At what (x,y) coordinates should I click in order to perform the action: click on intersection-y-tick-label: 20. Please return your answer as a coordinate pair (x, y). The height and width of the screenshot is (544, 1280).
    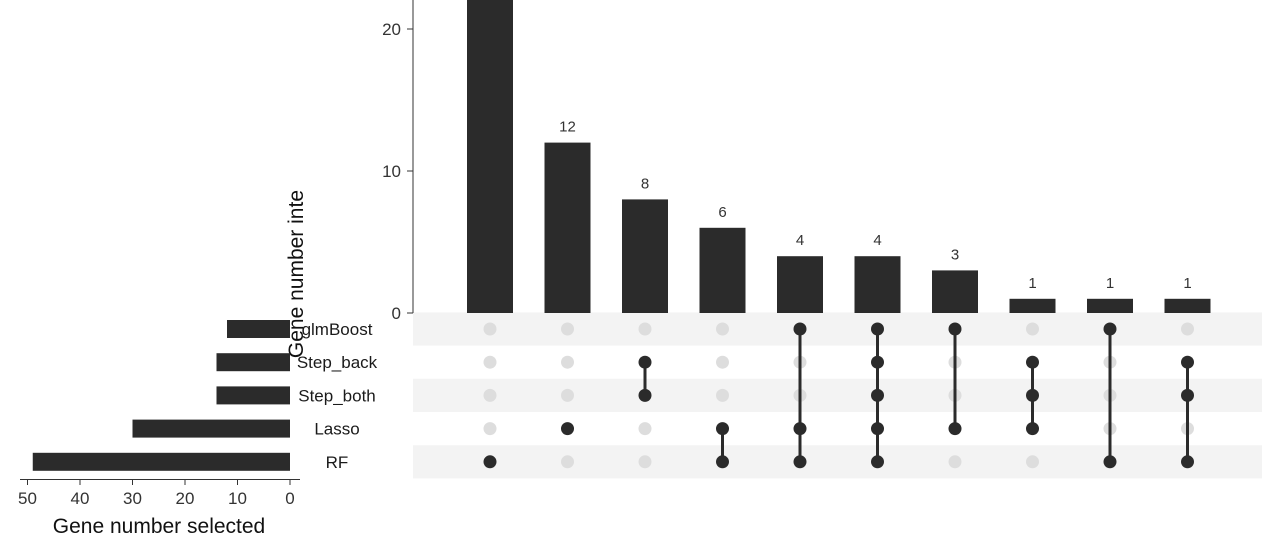
    Looking at the image, I should click on (391, 29).